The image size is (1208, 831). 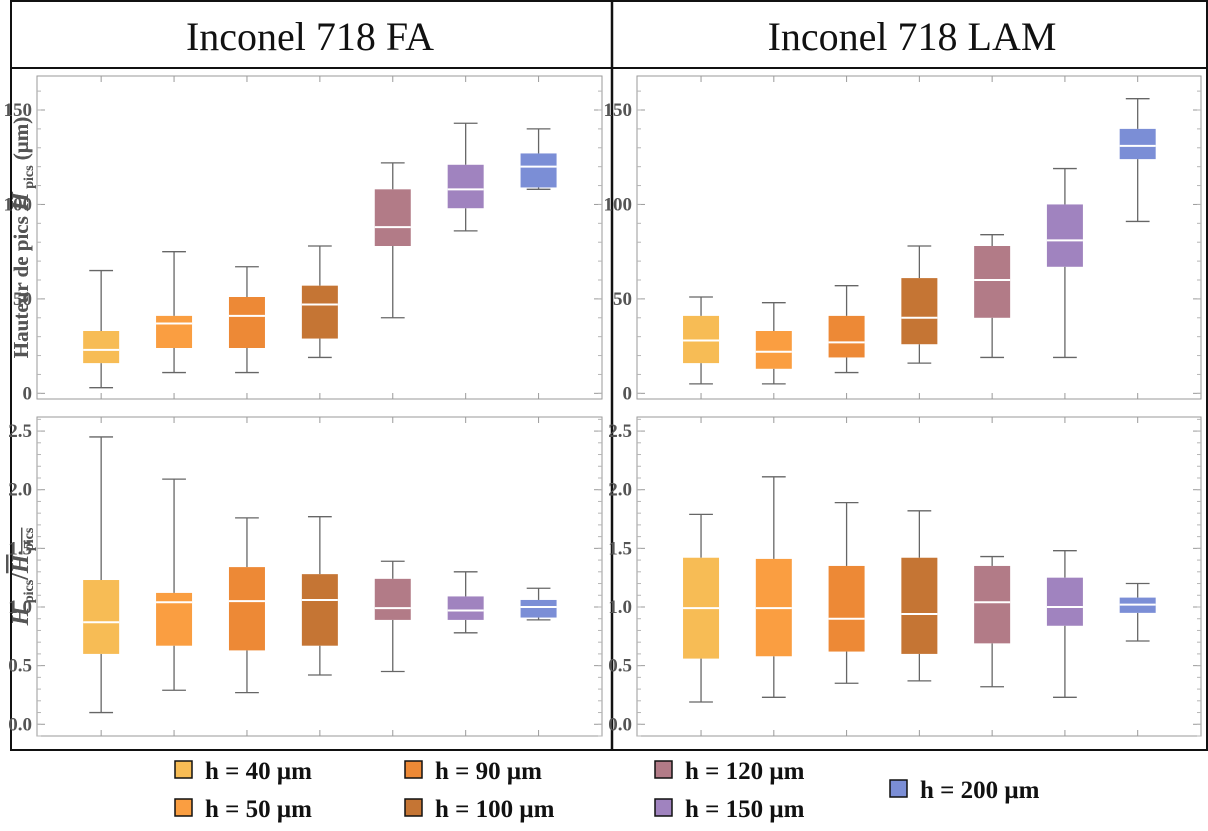 I want to click on column-title-fa: Inconel 718 FA, so click(x=310, y=36).